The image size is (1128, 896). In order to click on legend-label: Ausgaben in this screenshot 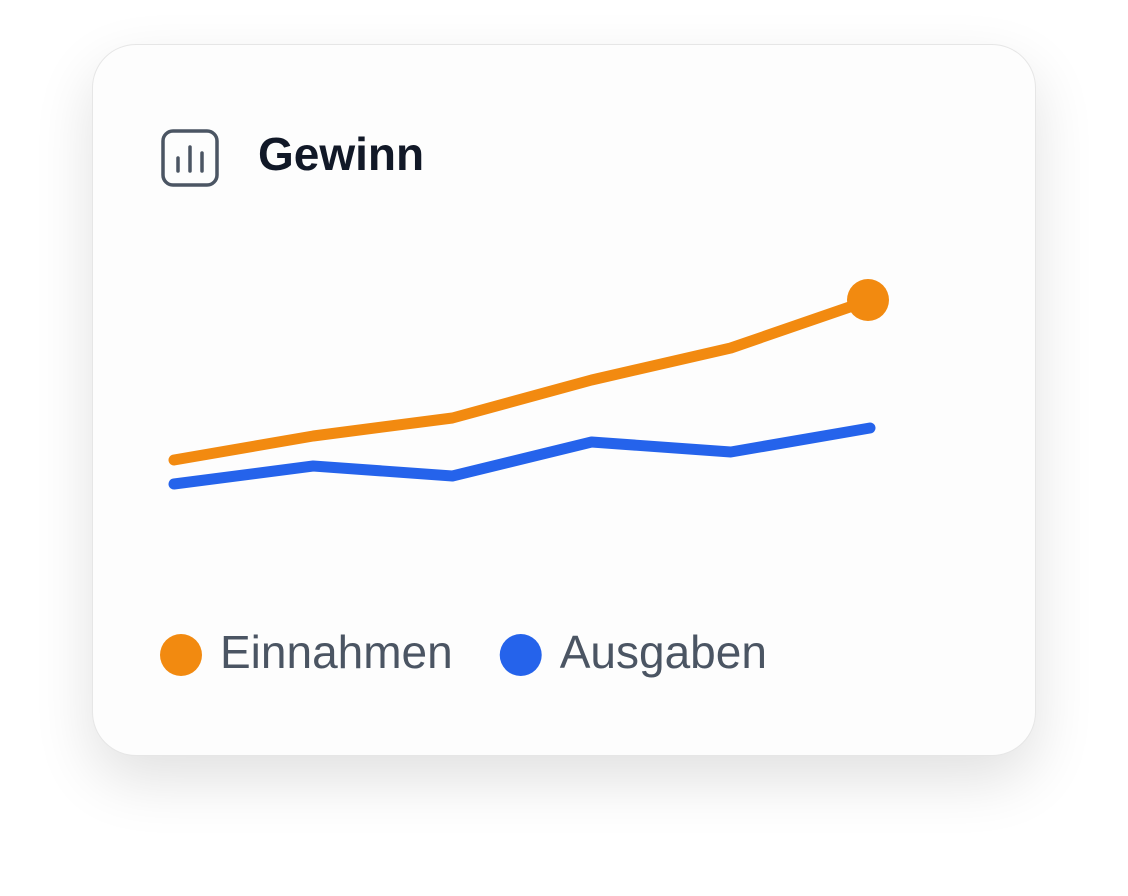, I will do `click(663, 652)`.